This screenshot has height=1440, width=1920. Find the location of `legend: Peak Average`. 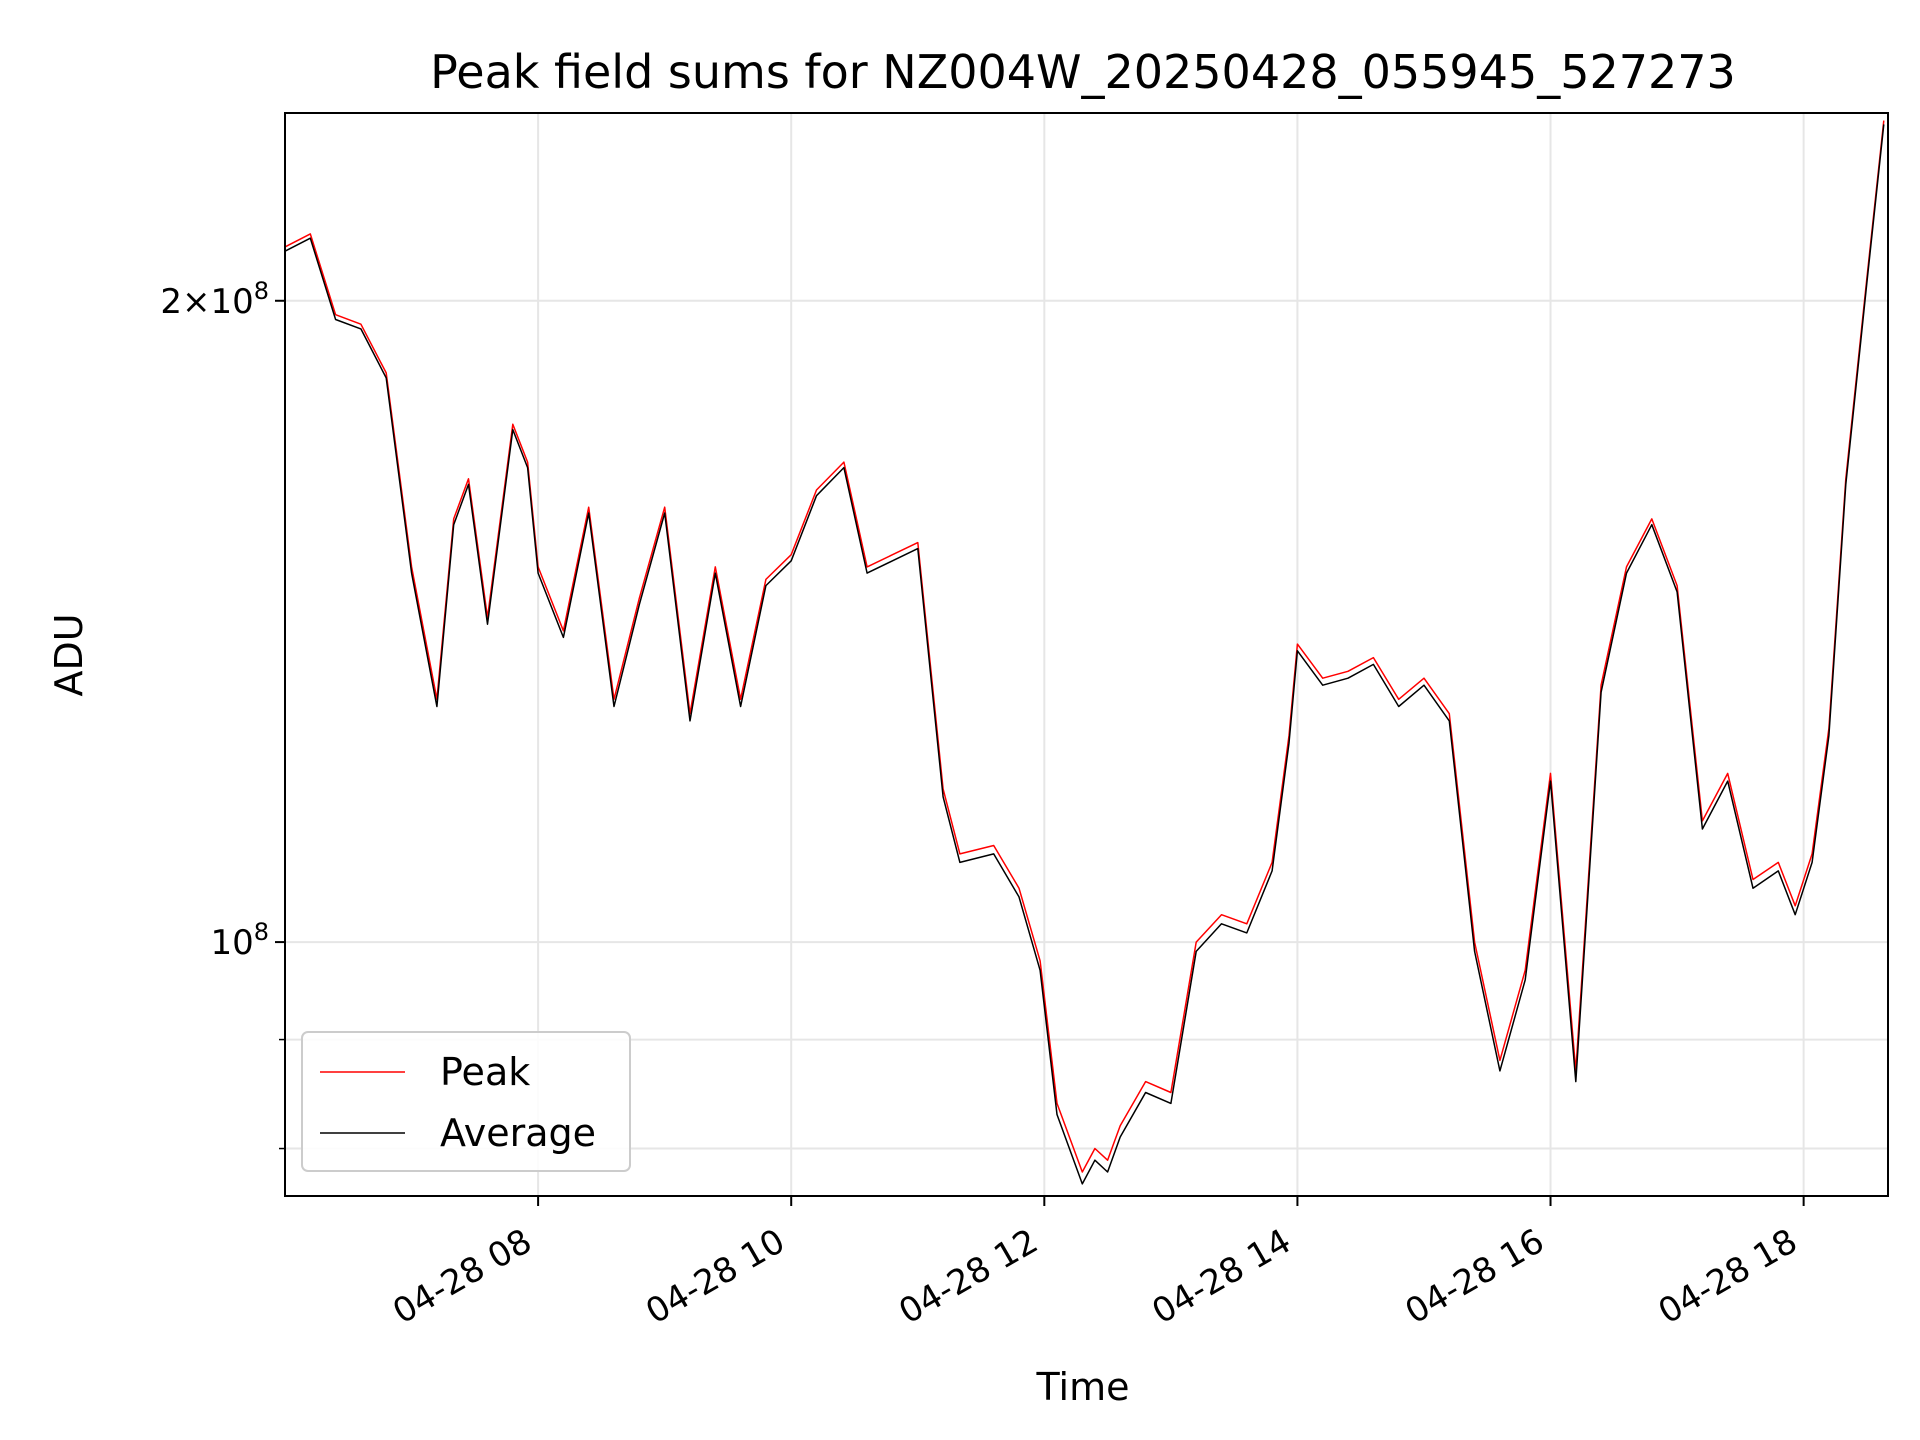

legend: Peak Average is located at coordinates (466, 1101).